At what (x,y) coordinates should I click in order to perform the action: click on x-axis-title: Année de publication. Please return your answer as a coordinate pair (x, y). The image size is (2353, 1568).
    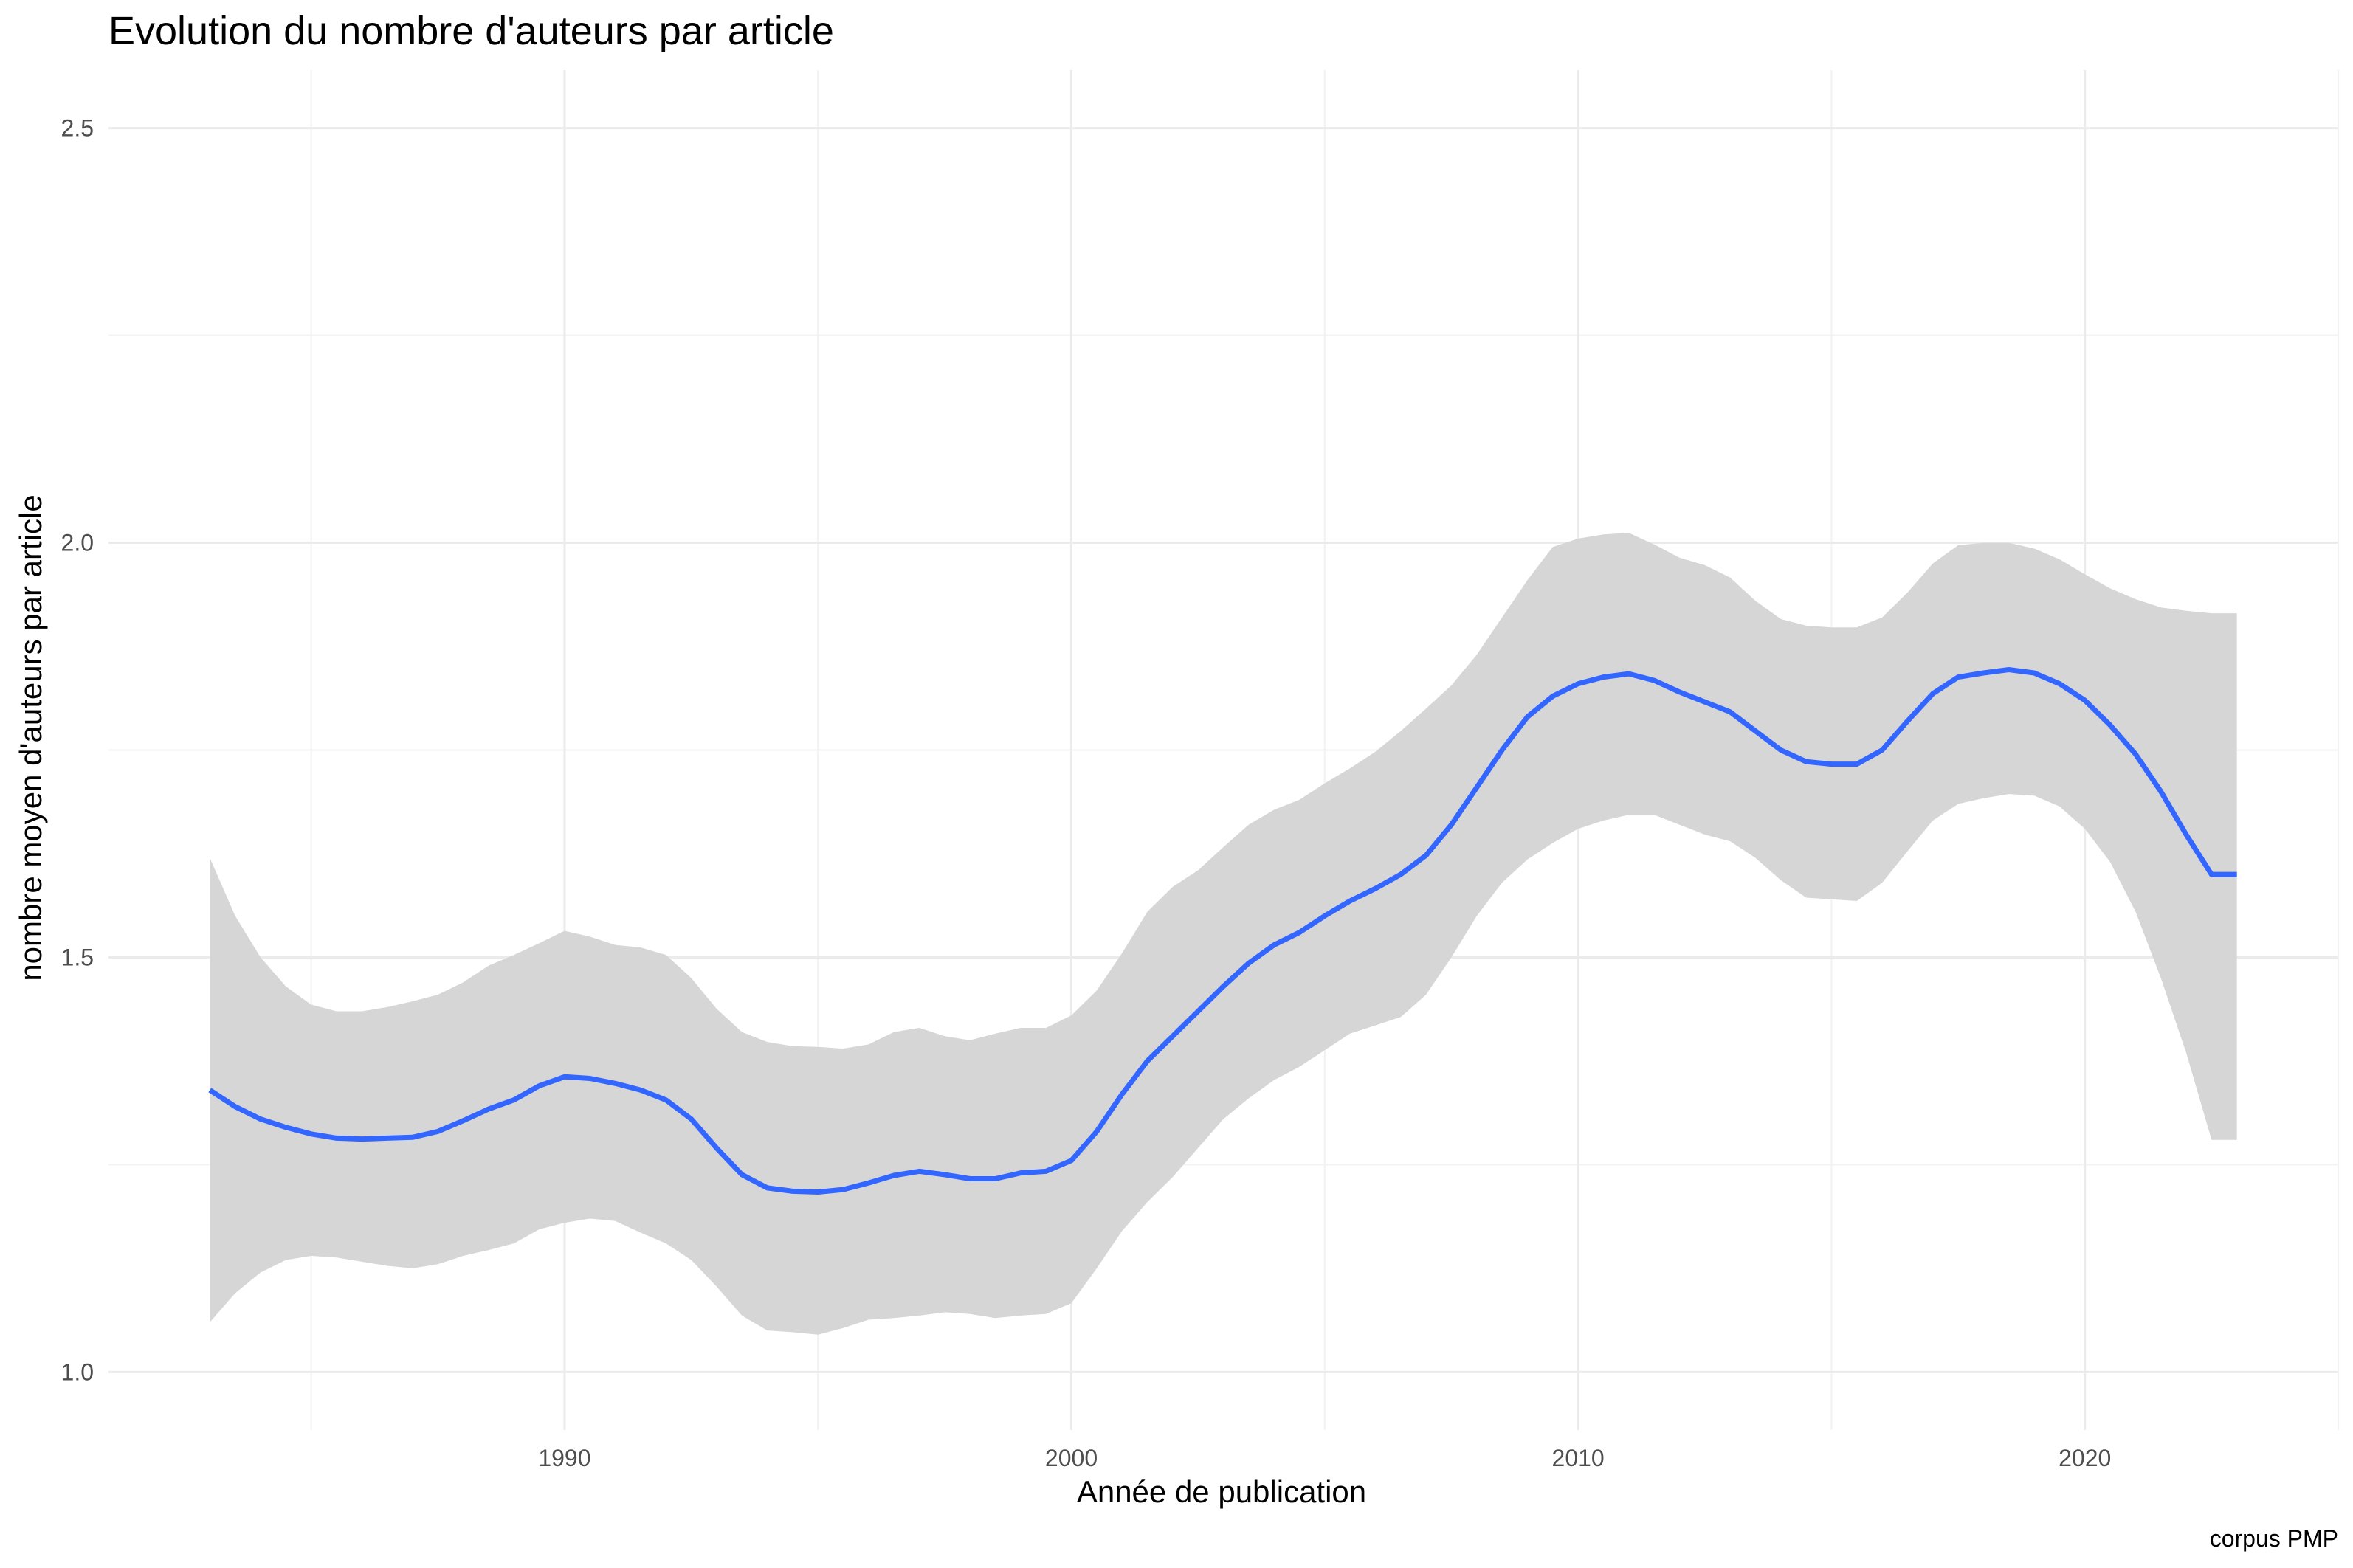
    Looking at the image, I should click on (1221, 1491).